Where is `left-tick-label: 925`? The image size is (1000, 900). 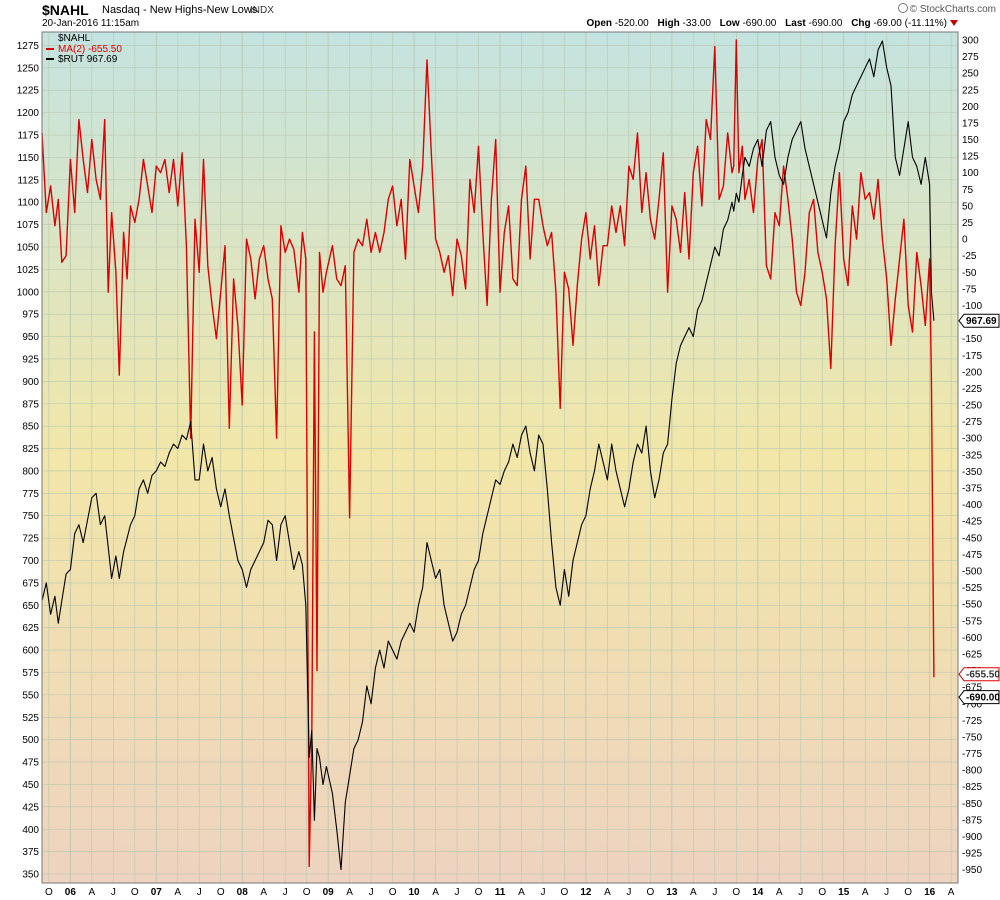
left-tick-label: 925 is located at coordinates (30, 359).